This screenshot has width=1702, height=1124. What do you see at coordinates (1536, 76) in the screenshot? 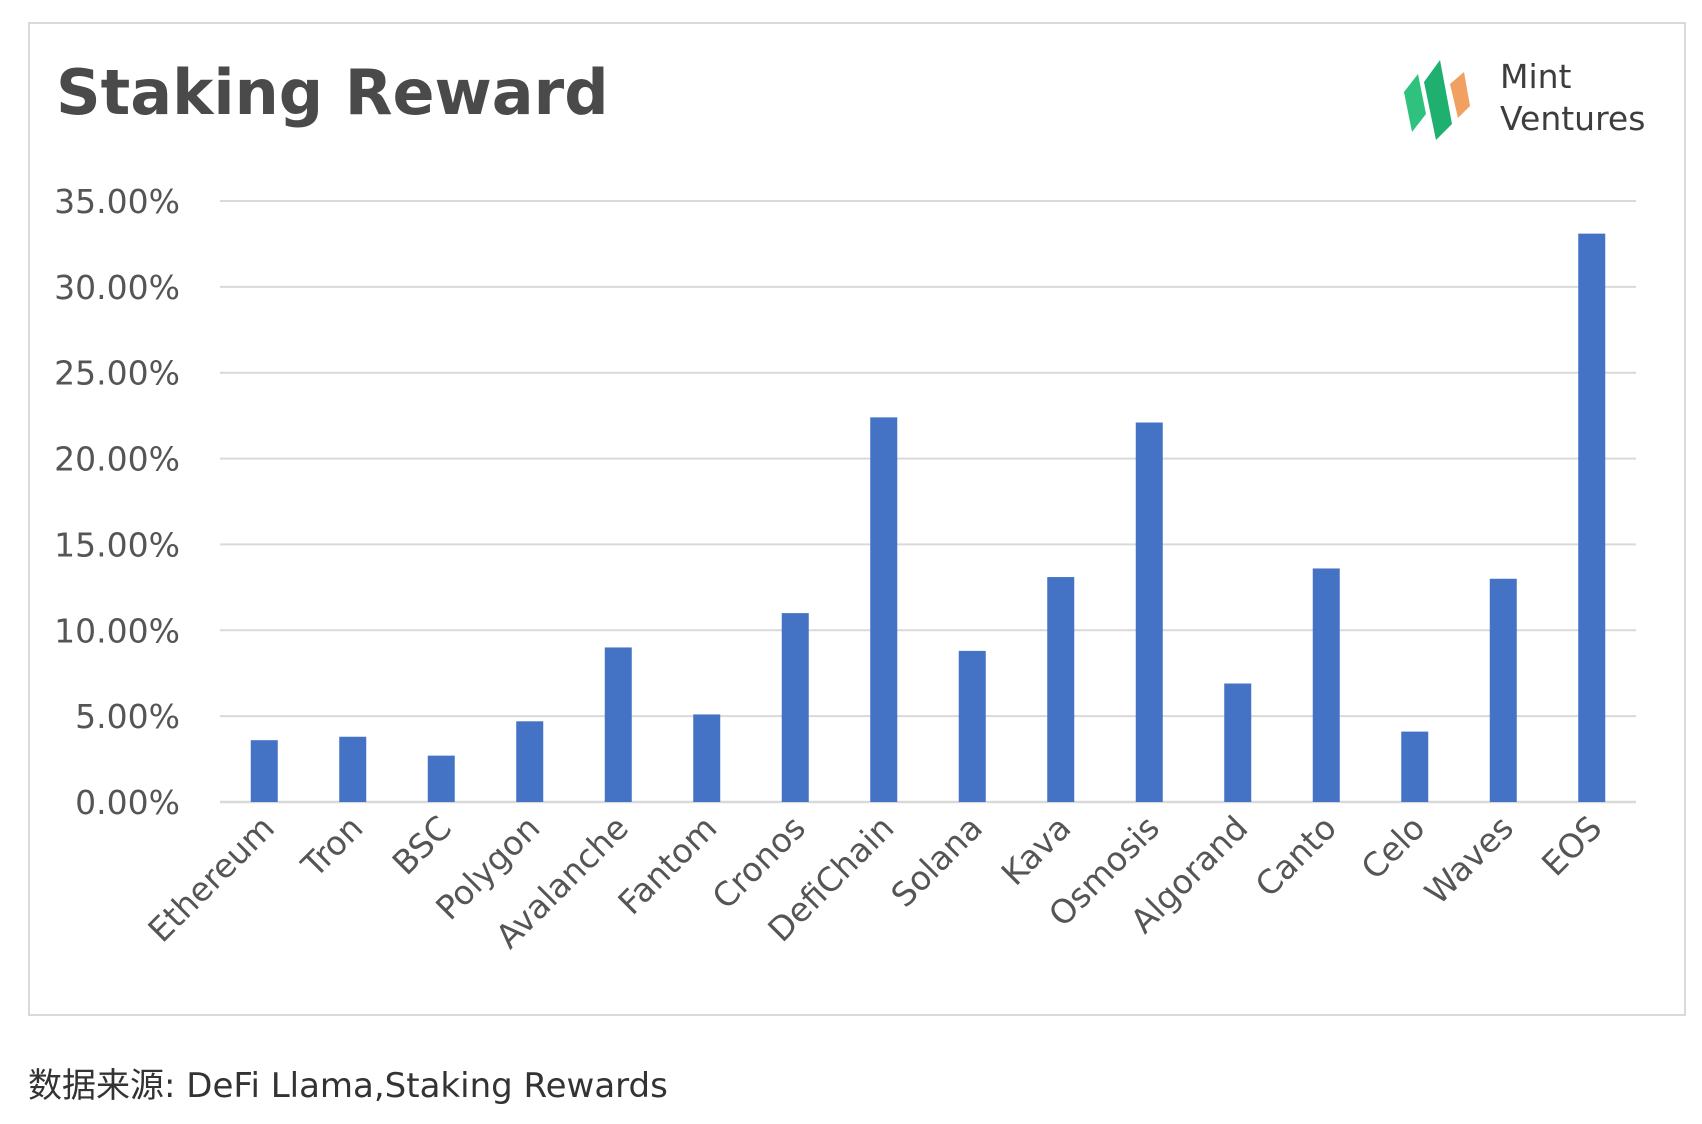
I see `logo-text-mint: Mint` at bounding box center [1536, 76].